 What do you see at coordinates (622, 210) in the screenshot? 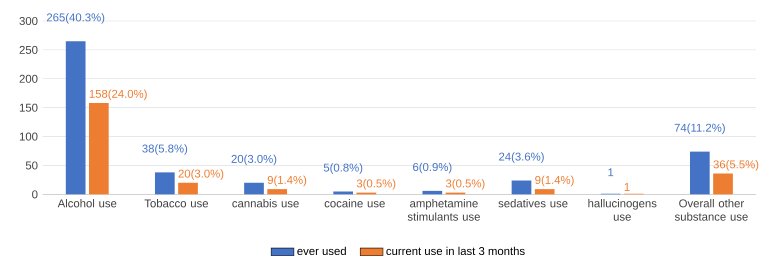
I see `x-tick-label: hallucinogens use` at bounding box center [622, 210].